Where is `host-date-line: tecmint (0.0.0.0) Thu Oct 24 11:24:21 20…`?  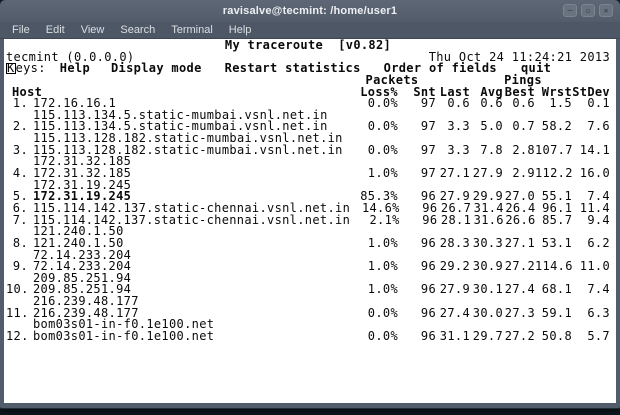 host-date-line: tecmint (0.0.0.0) Thu Oct 24 11:24:21 20… is located at coordinates (308, 57).